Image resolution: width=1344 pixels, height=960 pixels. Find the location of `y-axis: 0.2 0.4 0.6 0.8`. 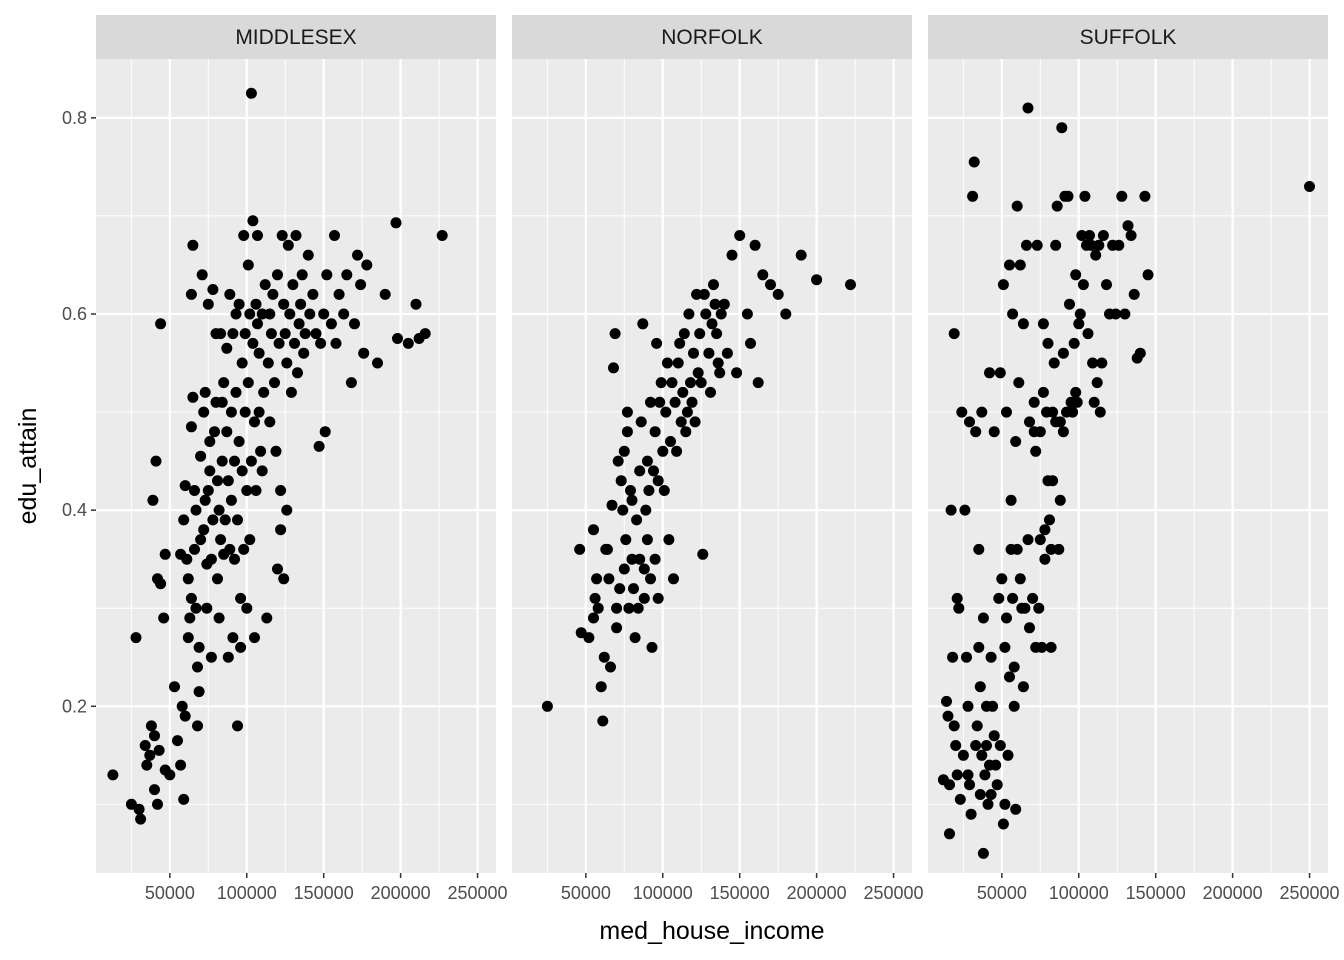

y-axis: 0.2 0.4 0.6 0.8 is located at coordinates (79, 412).